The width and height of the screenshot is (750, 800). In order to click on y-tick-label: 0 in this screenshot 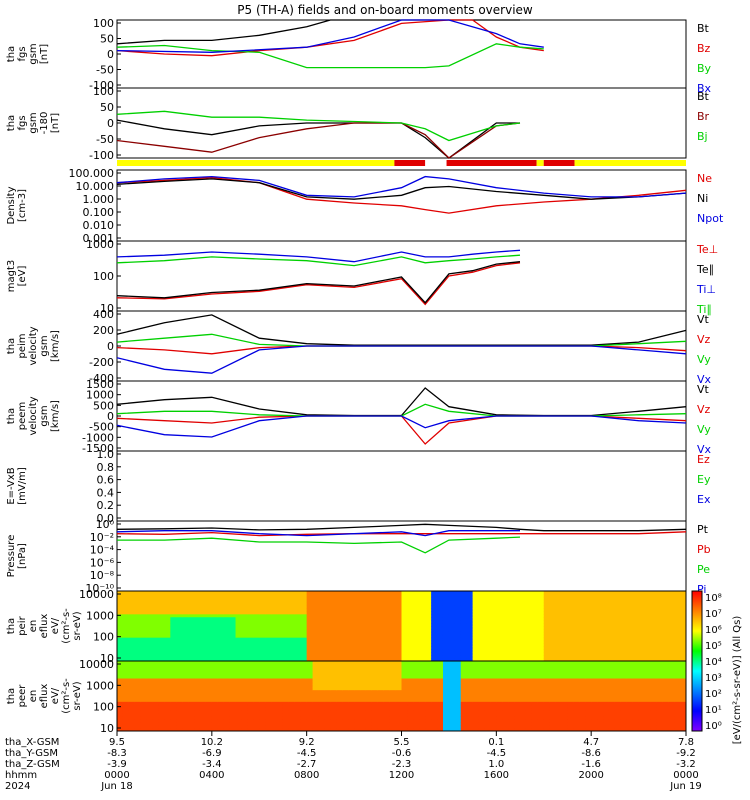, I will do `click(110, 54)`.